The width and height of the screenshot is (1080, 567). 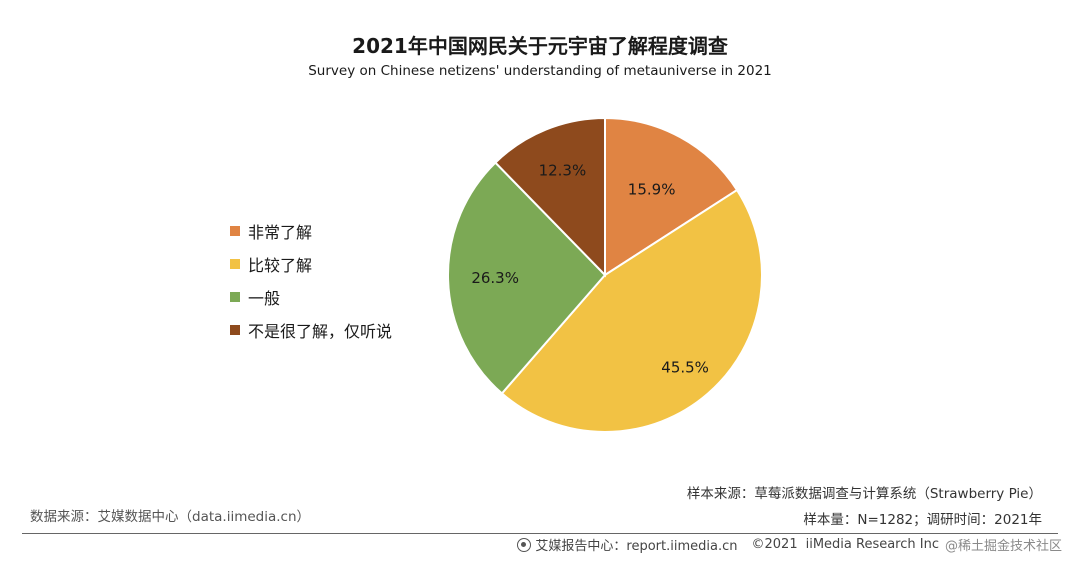 I want to click on legend-label: 比较了解, so click(x=280, y=265).